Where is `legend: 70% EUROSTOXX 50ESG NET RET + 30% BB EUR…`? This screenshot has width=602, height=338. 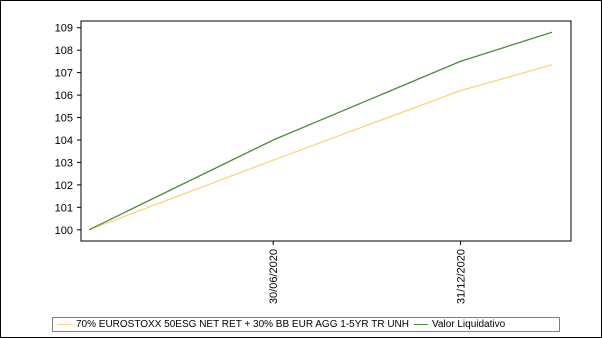 legend: 70% EUROSTOXX 50ESG NET RET + 30% BB EUR… is located at coordinates (306, 324).